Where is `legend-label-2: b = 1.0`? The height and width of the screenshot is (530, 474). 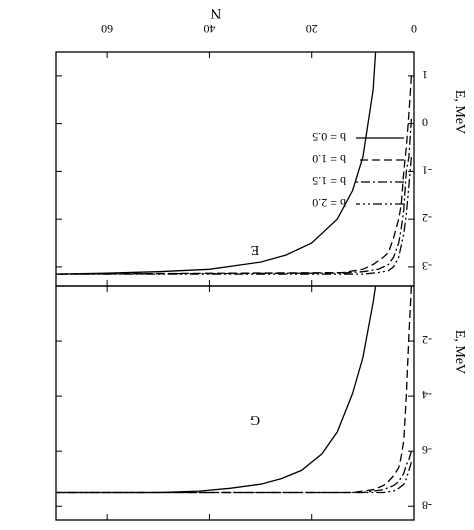 legend-label-2: b = 1.0 is located at coordinates (329, 159).